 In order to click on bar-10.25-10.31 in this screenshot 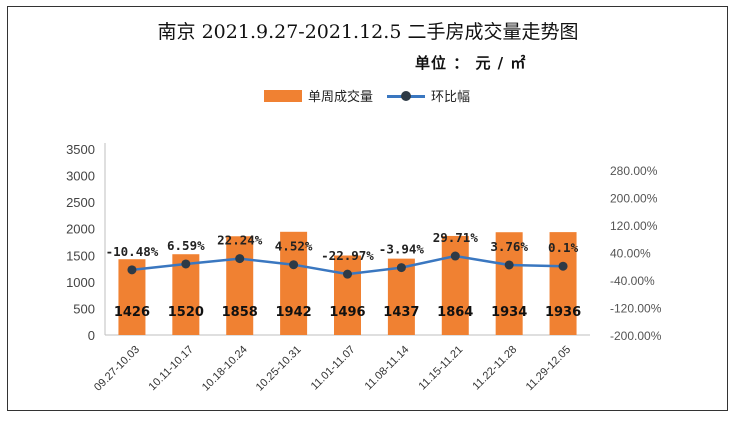, I will do `click(294, 283)`.